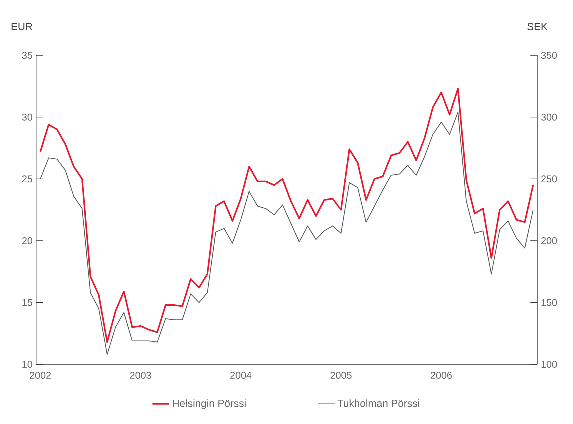 The width and height of the screenshot is (573, 424). Describe the element at coordinates (341, 376) in the screenshot. I see `x-tick-label: 2005` at that location.